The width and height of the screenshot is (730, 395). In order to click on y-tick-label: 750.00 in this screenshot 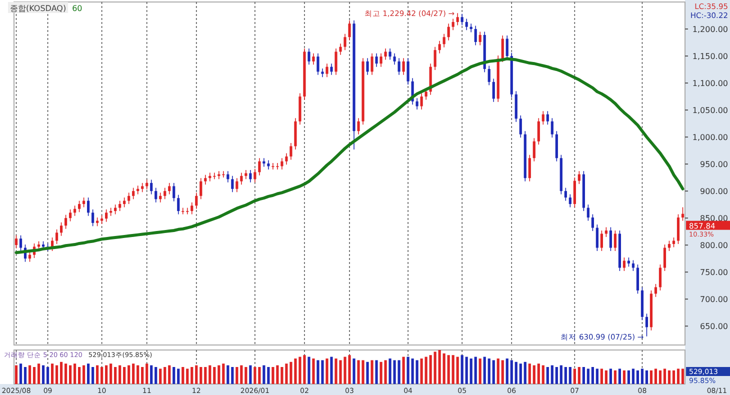, I will do `click(714, 273)`.